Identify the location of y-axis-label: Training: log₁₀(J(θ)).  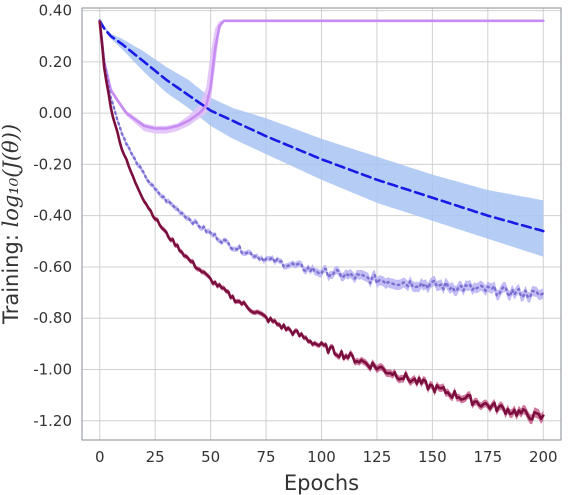
(11, 224).